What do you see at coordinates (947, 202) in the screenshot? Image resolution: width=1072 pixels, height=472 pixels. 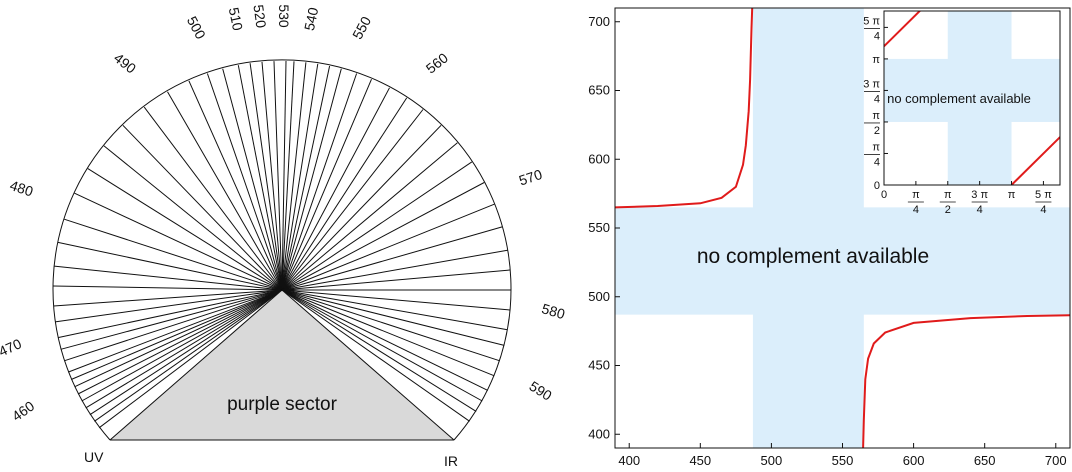 I see `inset-x-tick-label: π2` at bounding box center [947, 202].